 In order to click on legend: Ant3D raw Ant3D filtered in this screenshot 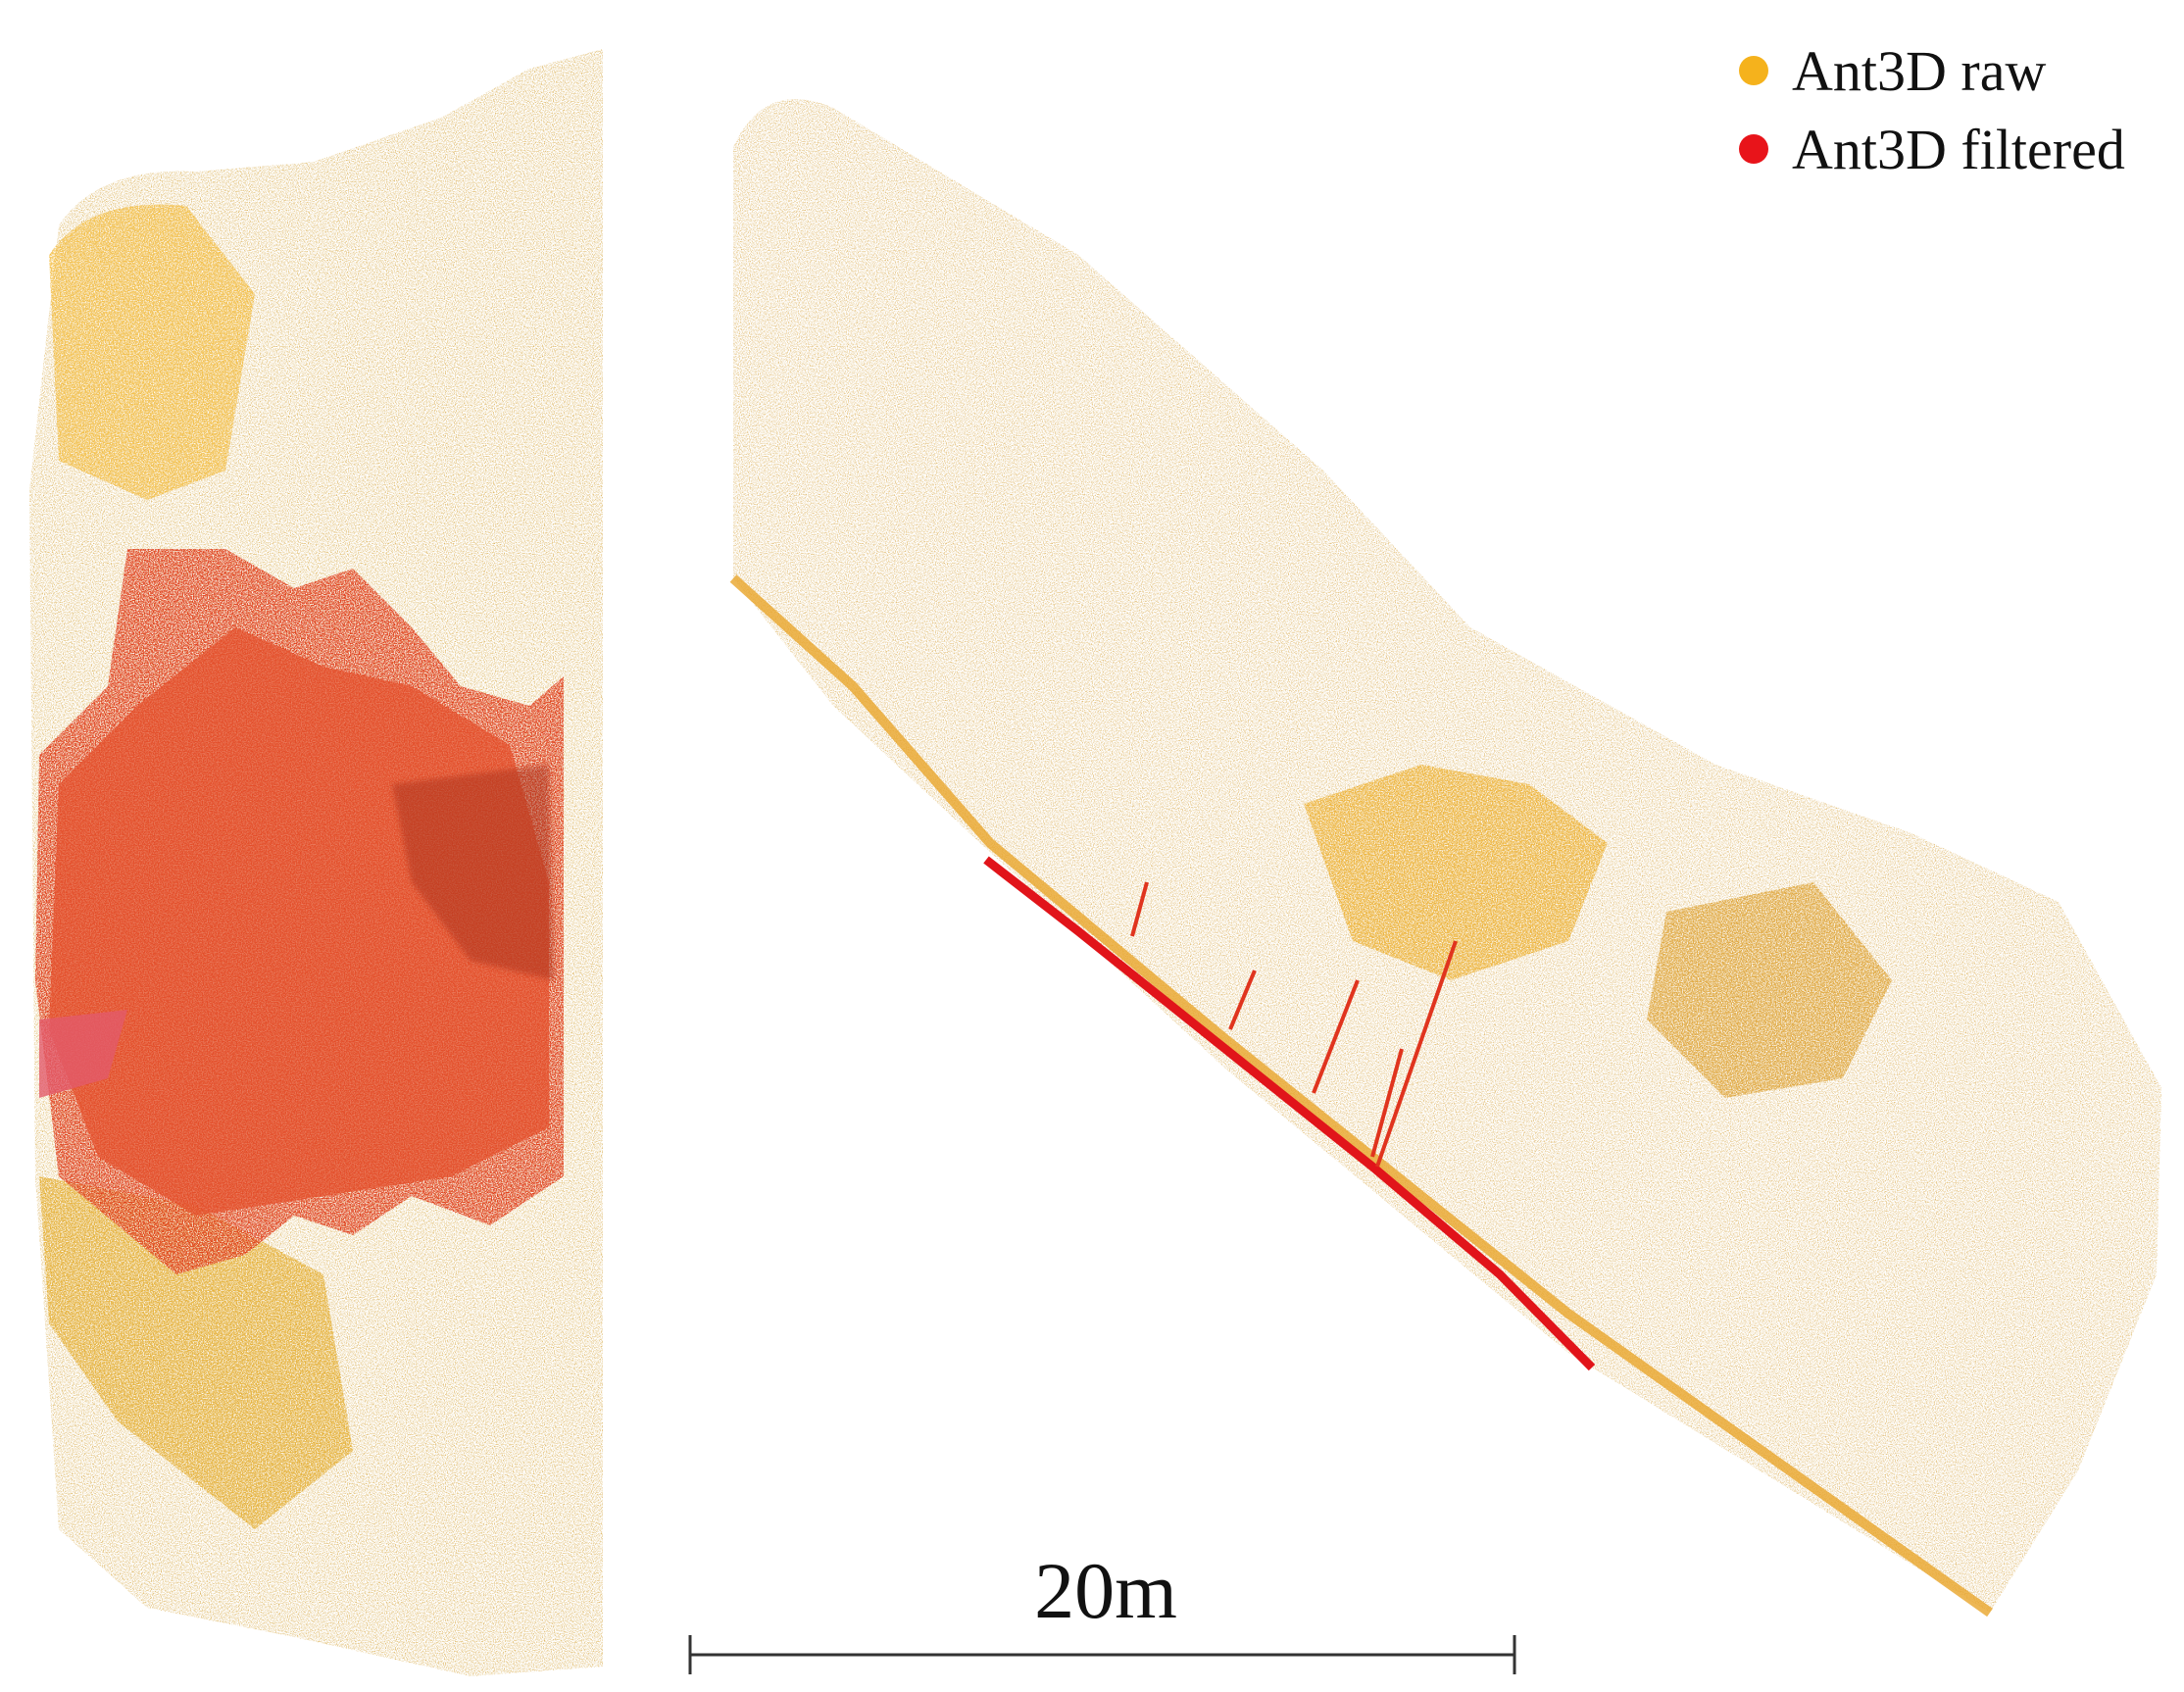, I will do `click(1932, 110)`.